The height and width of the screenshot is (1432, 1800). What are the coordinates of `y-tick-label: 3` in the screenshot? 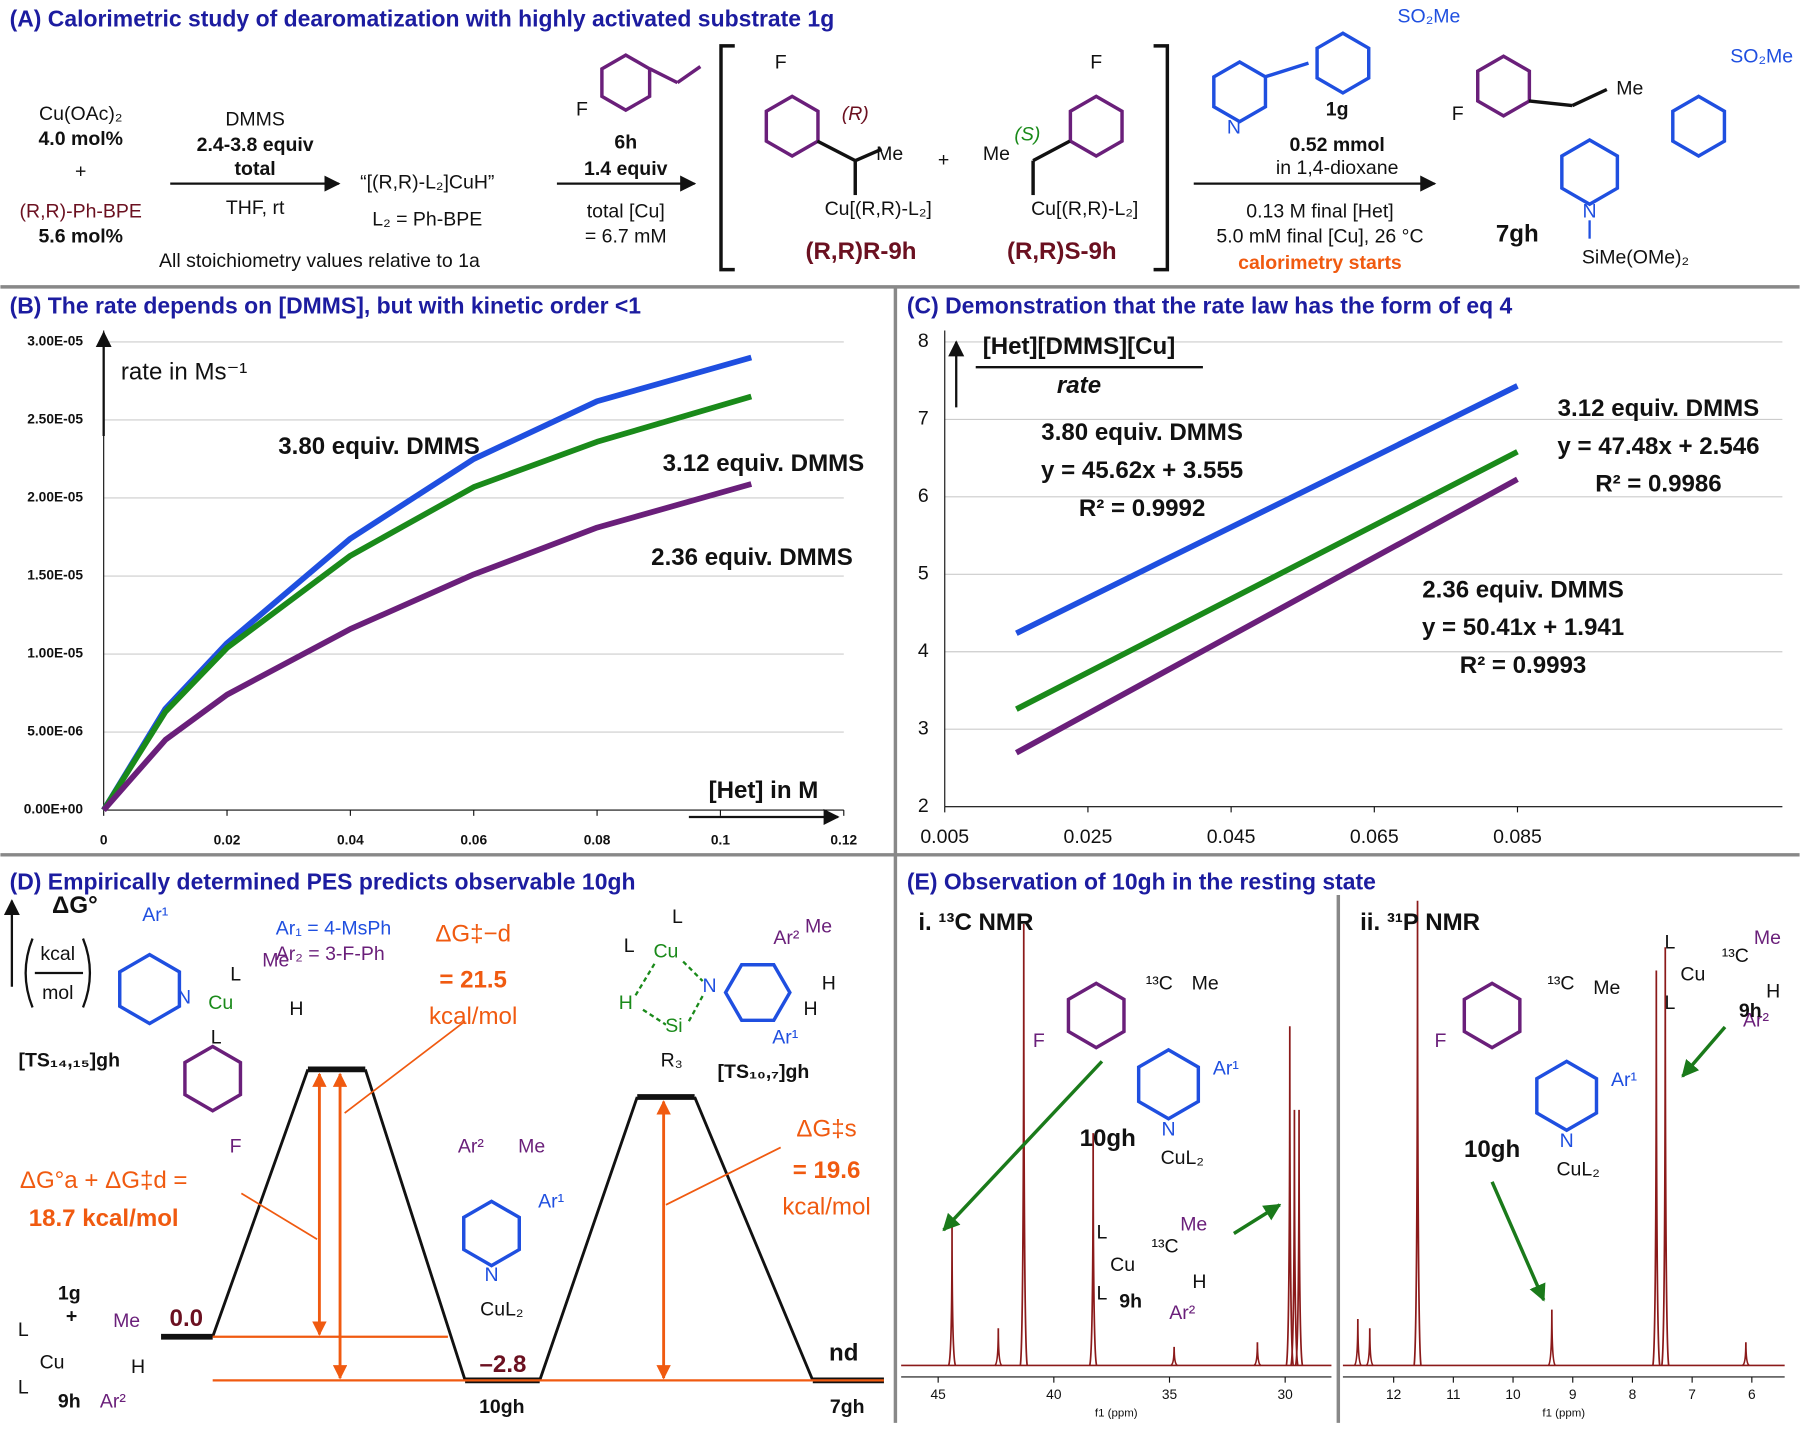 It's located at (923, 728).